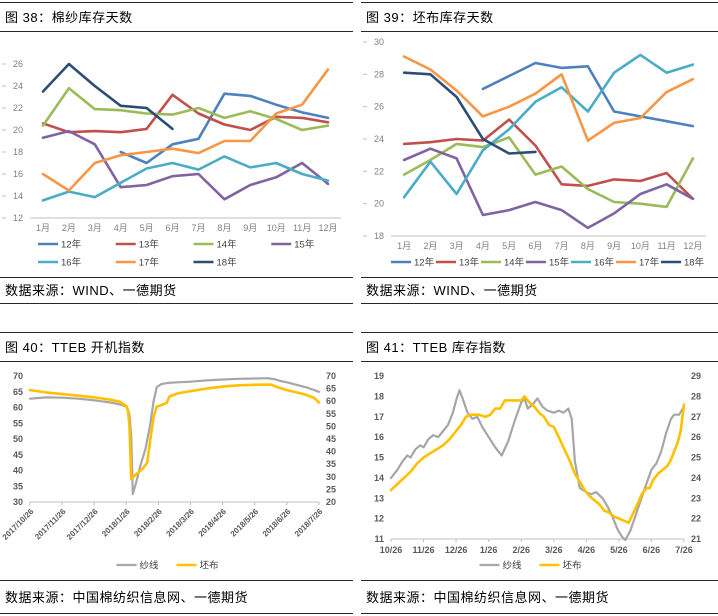 The width and height of the screenshot is (718, 616). What do you see at coordinates (379, 539) in the screenshot?
I see `svg-text: 11` at bounding box center [379, 539].